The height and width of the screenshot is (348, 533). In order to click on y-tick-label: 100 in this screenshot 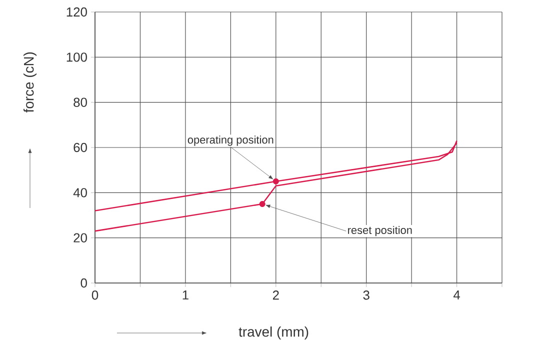, I will do `click(76, 57)`.